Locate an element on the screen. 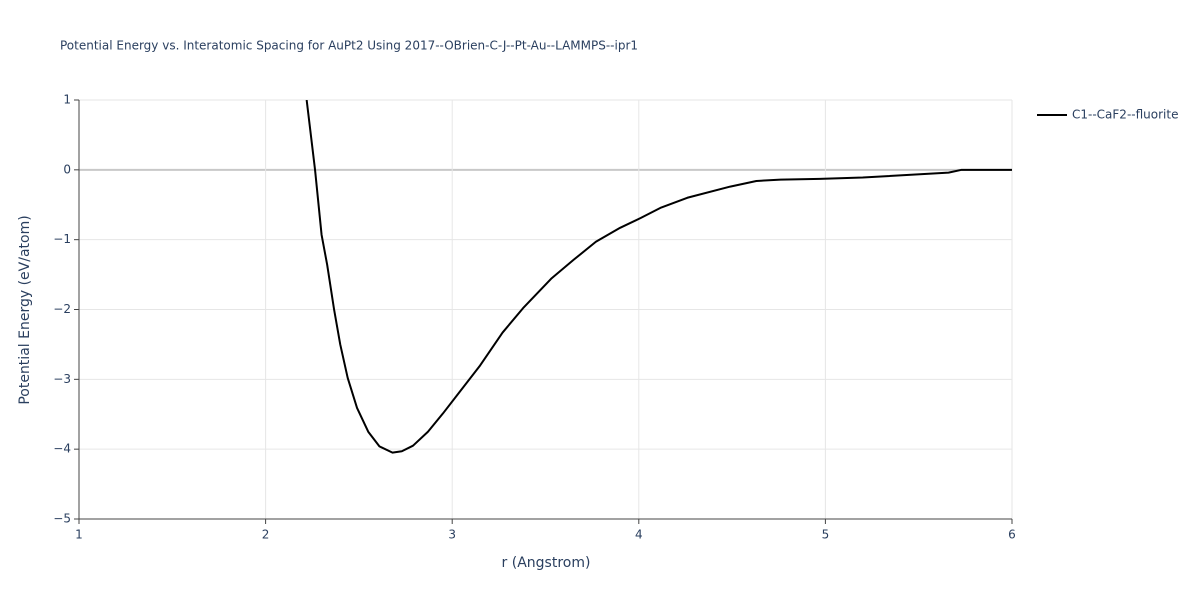 Image resolution: width=1200 pixels, height=600 pixels. y-tick-label: −4 is located at coordinates (62, 449).